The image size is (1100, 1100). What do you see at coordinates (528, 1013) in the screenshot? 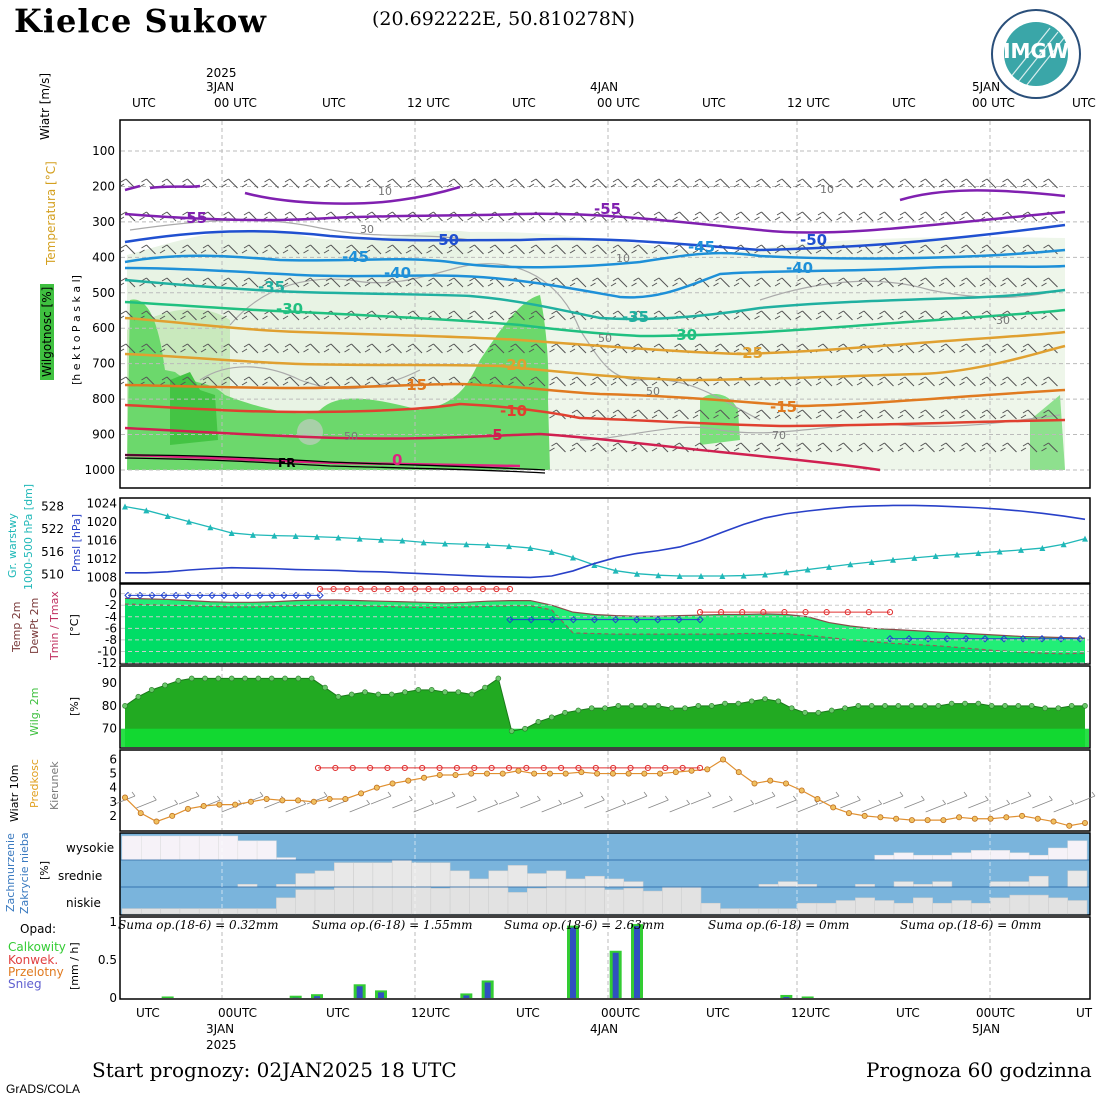
I see `bottom-utc-tick: UTC` at bounding box center [528, 1013].